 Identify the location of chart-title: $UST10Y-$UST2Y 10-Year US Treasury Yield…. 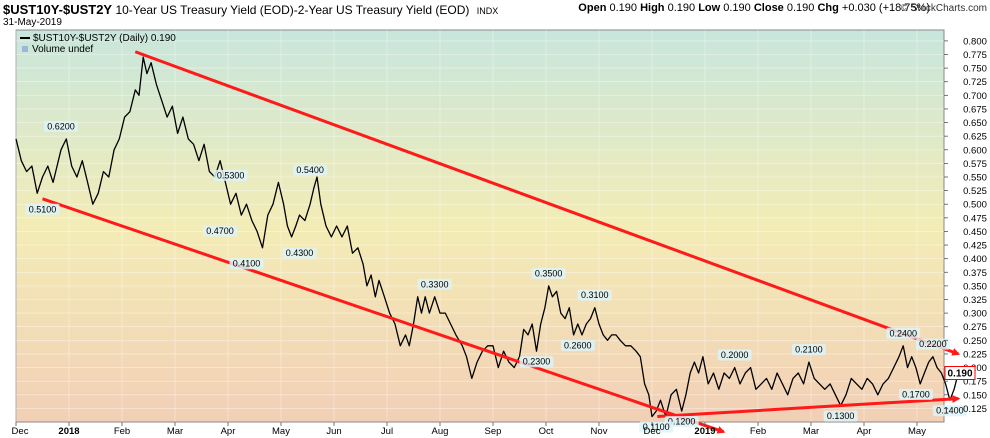
(250, 9).